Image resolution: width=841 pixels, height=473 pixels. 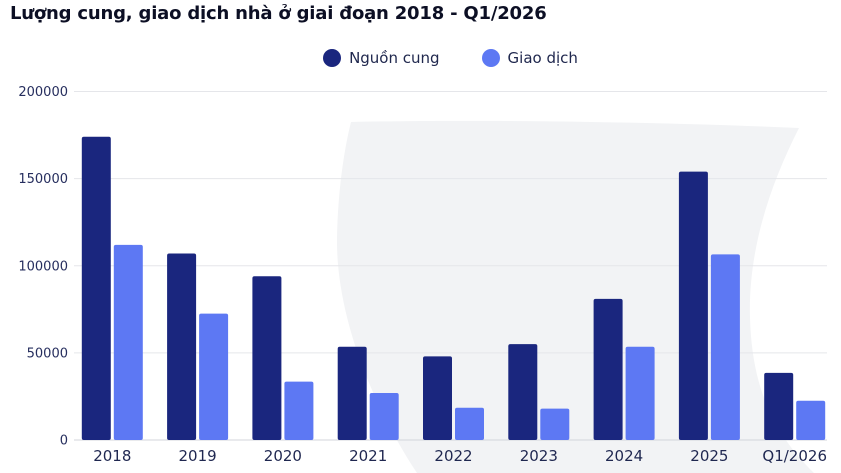 I want to click on x-axis-category-label: 2025, so click(x=709, y=456).